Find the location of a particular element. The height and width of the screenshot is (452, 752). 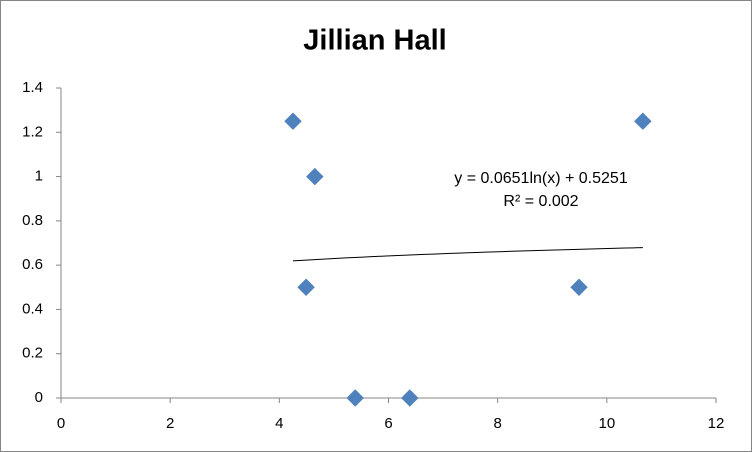

x-tick-label: 4 is located at coordinates (279, 423).